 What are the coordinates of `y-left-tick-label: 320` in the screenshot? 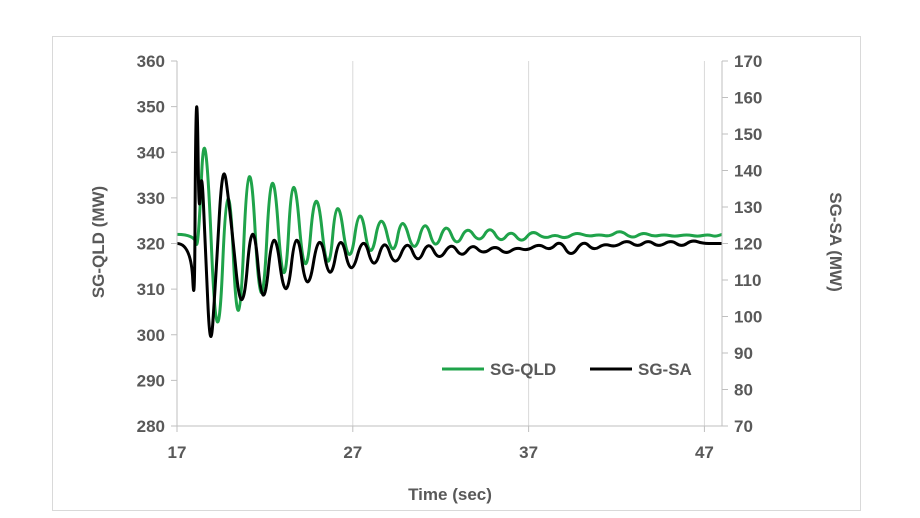 It's located at (151, 244).